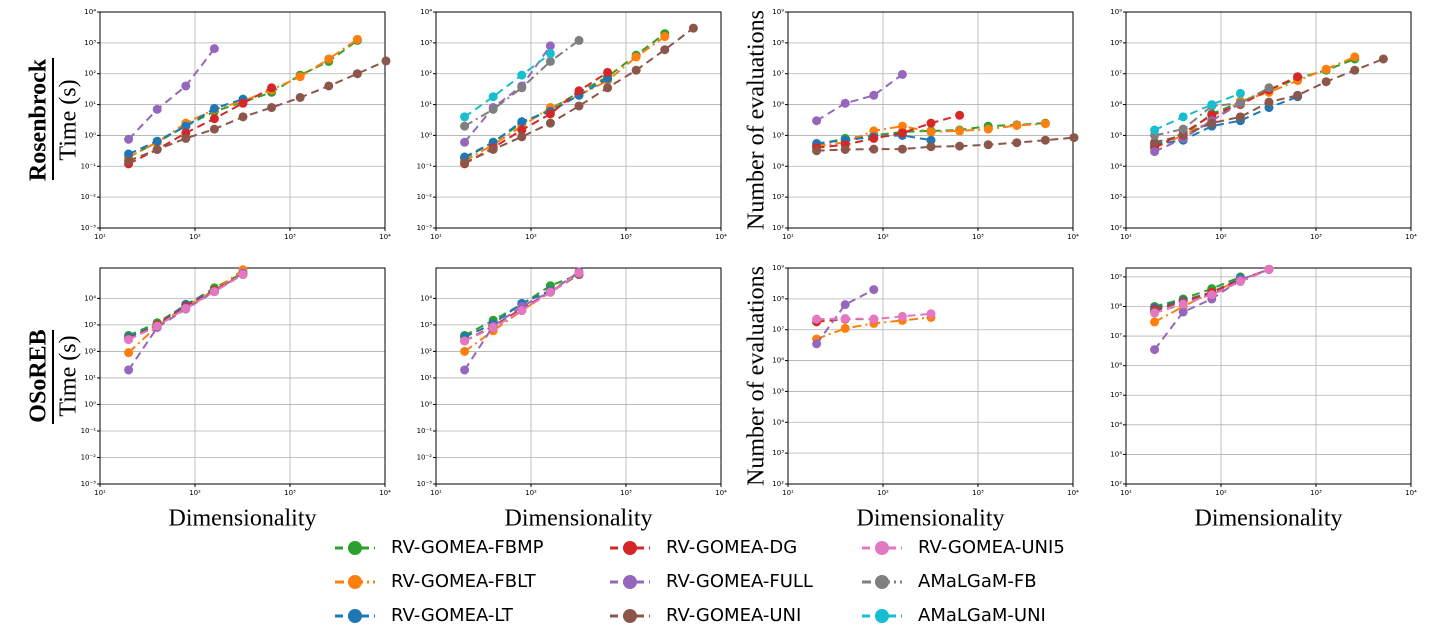 The width and height of the screenshot is (1437, 629). What do you see at coordinates (778, 43) in the screenshot?
I see `y-tick-label: 10⁸` at bounding box center [778, 43].